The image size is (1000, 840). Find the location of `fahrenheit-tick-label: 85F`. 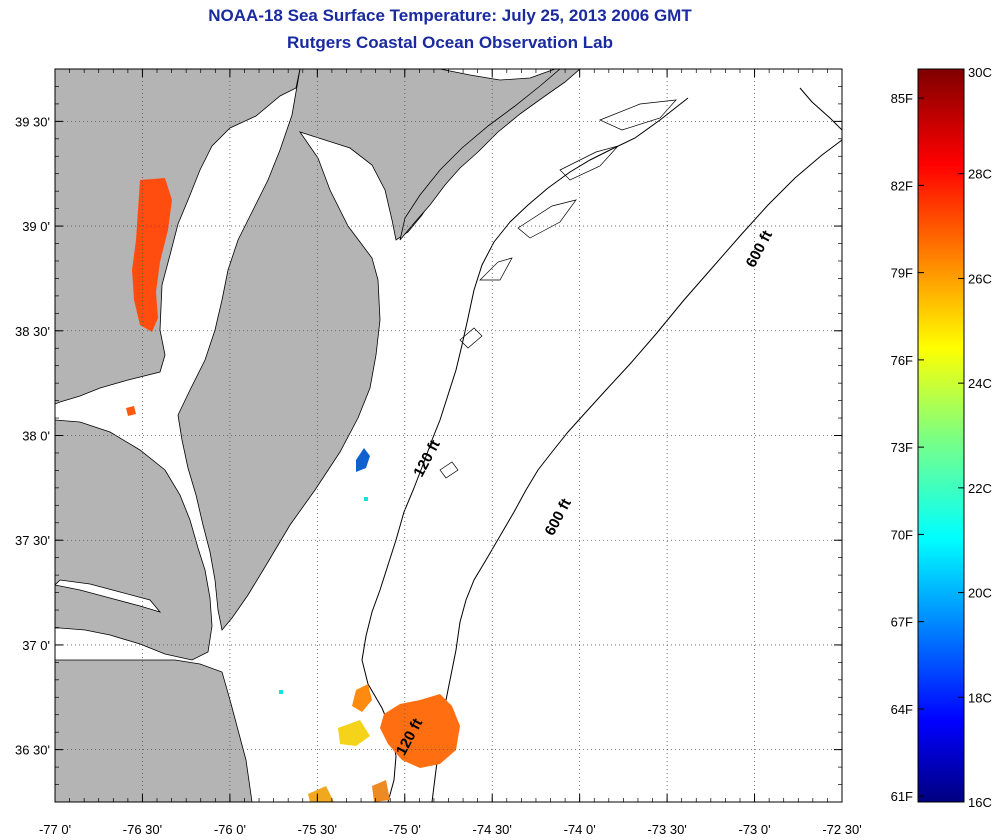

fahrenheit-tick-label: 85F is located at coordinates (902, 98).